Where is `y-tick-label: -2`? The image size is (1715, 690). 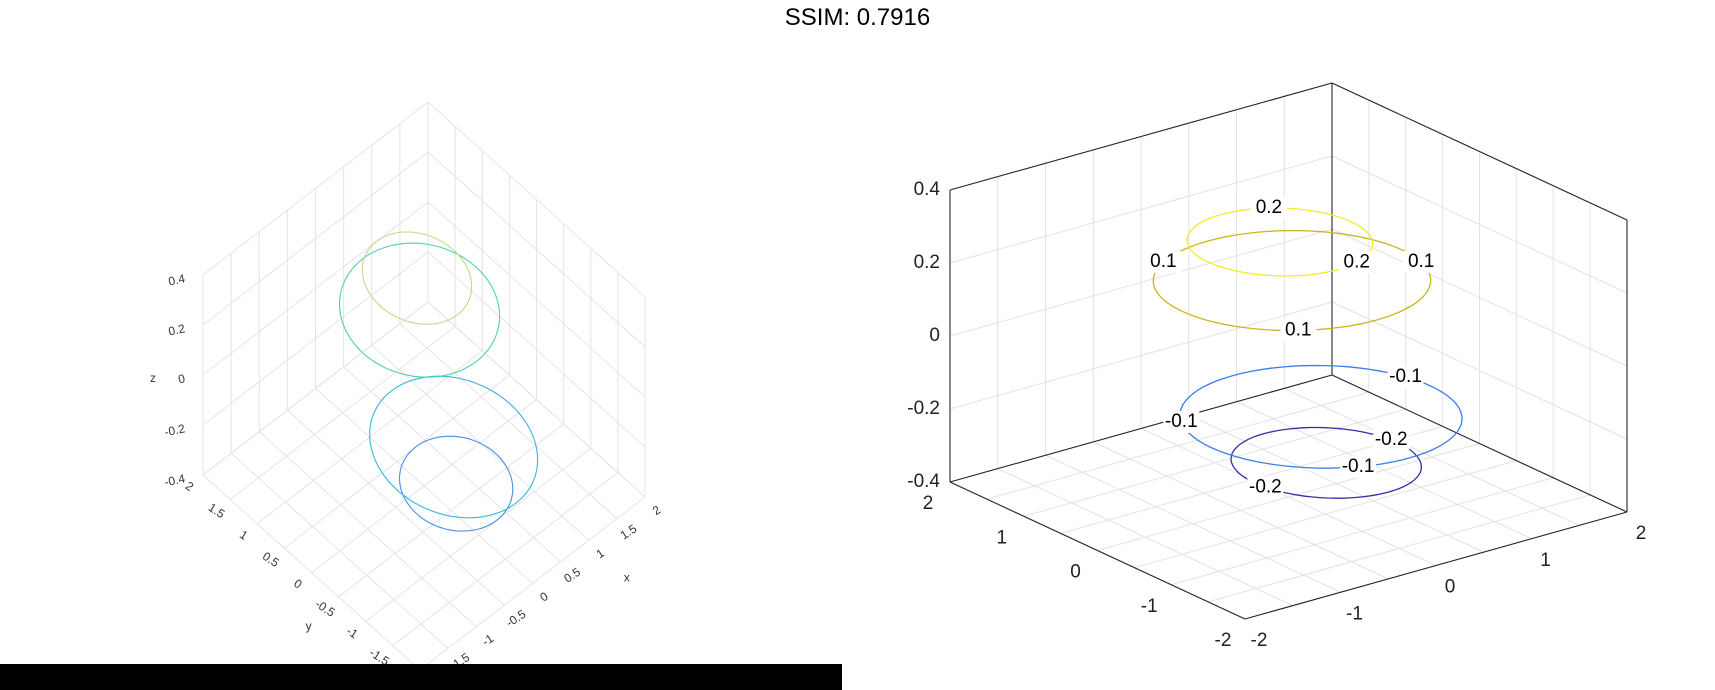
y-tick-label: -2 is located at coordinates (1223, 640).